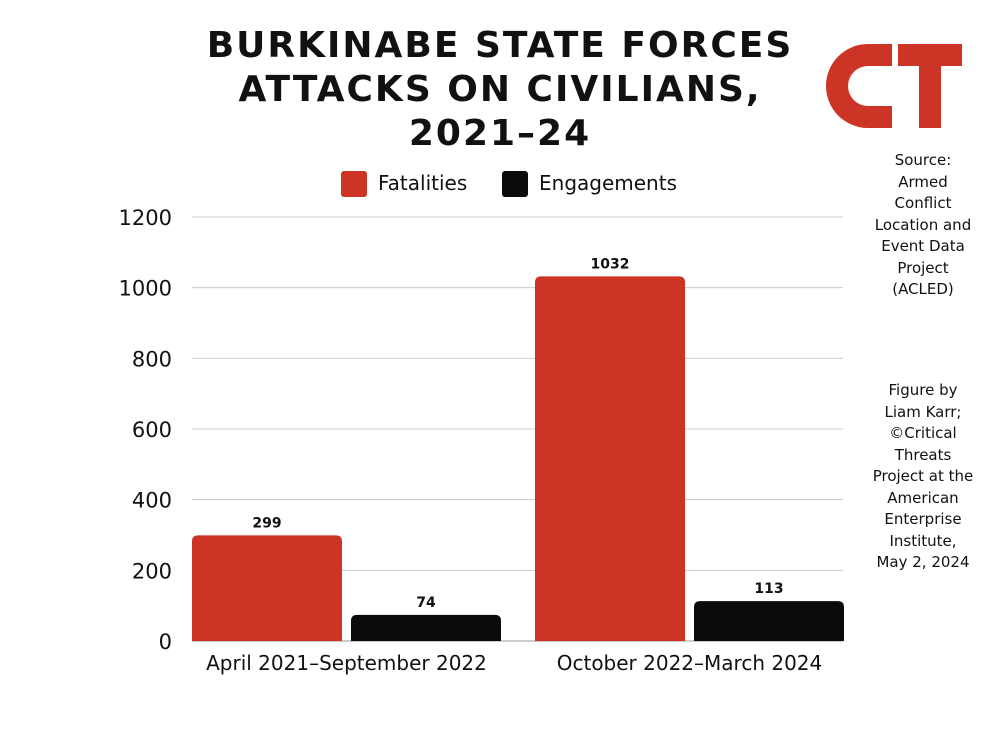 This screenshot has width=1000, height=750. Describe the element at coordinates (152, 571) in the screenshot. I see `y-tick-label: 200` at that location.